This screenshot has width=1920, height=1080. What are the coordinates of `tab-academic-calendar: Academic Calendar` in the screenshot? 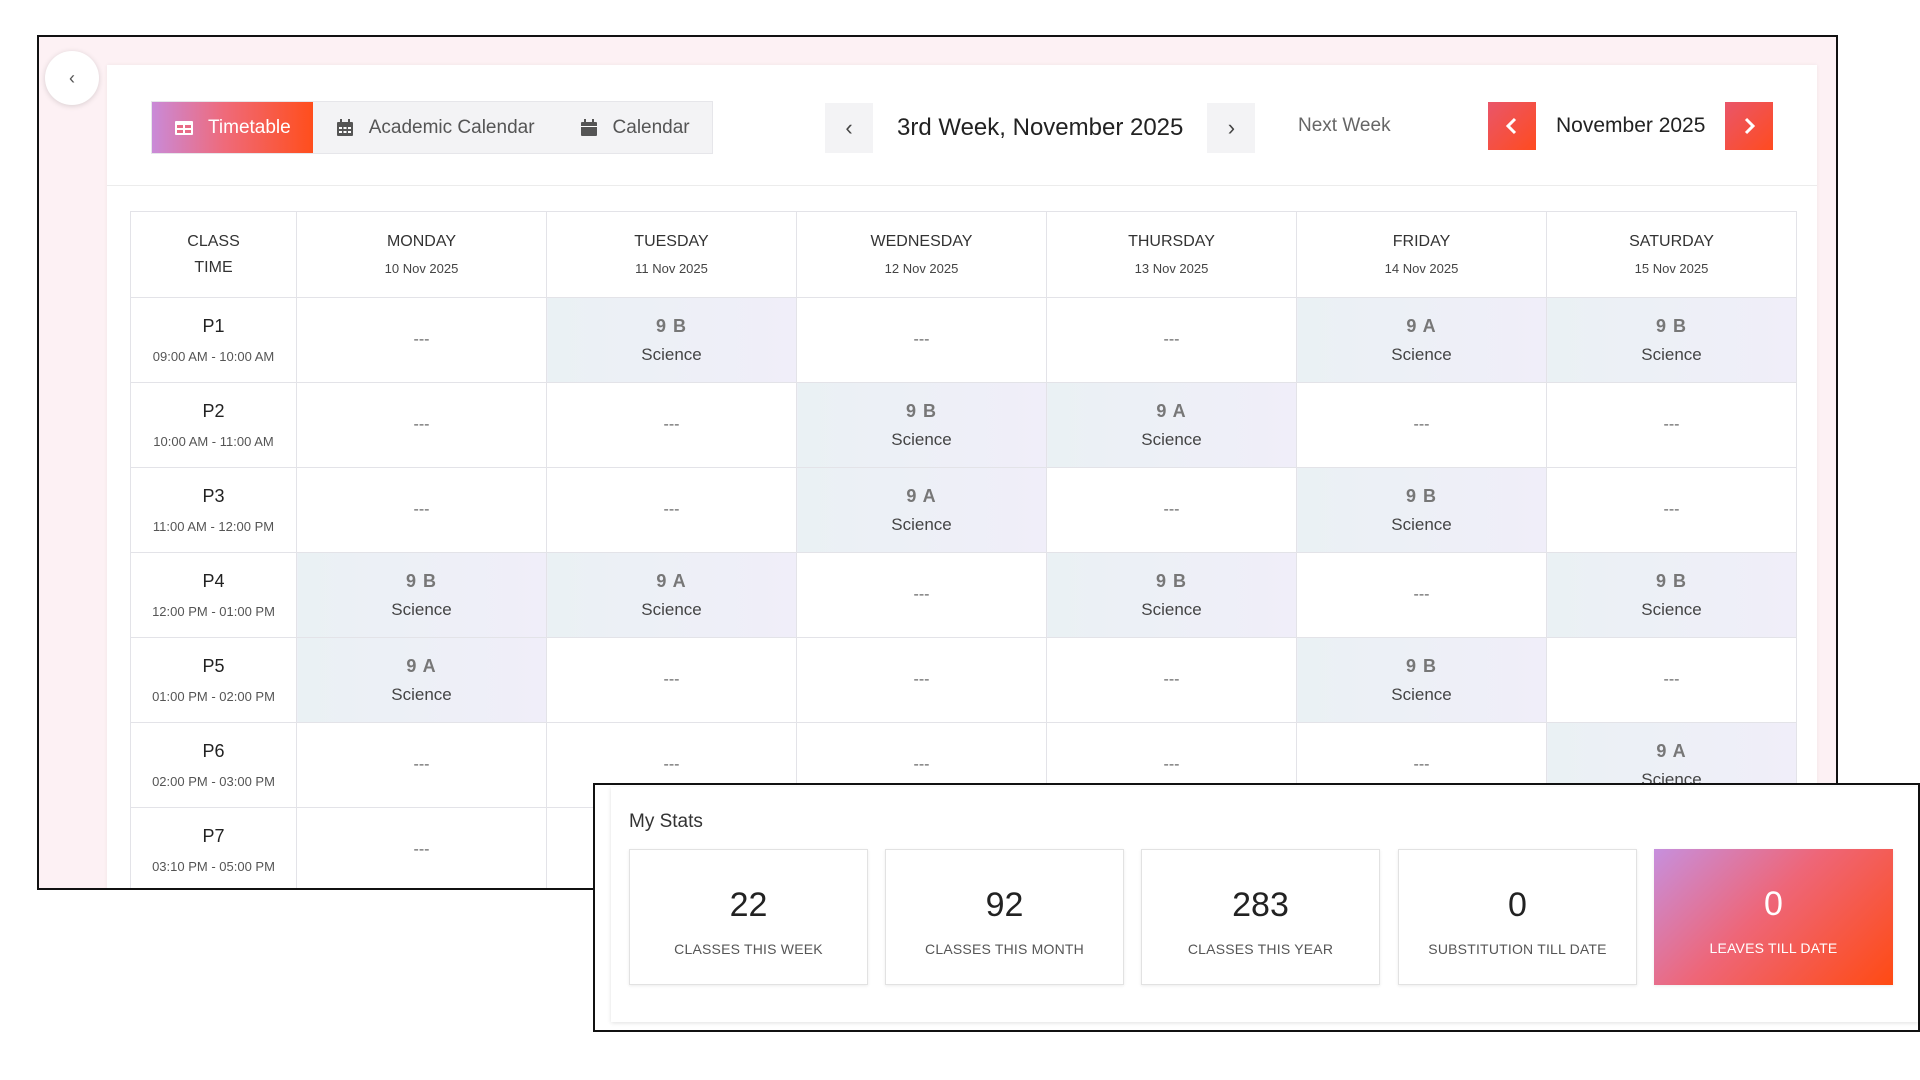 It's located at (435, 127).